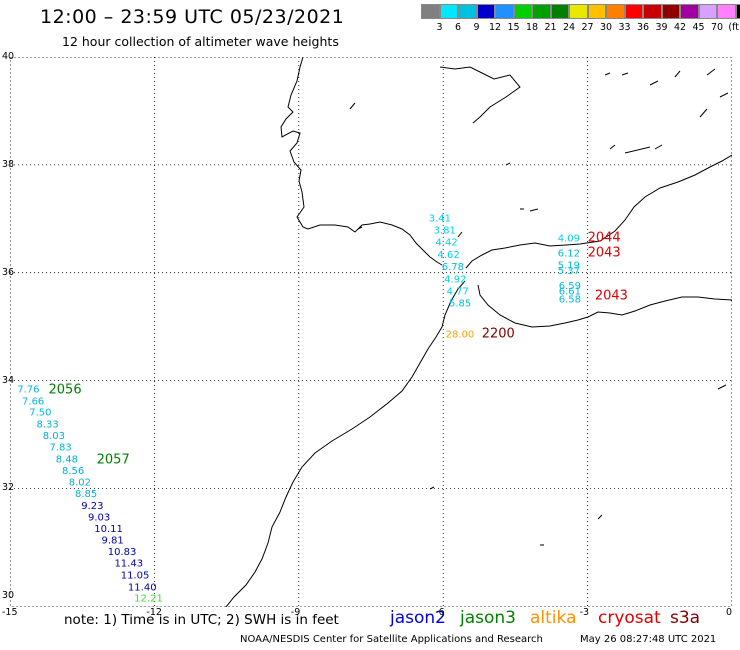 Image resolution: width=740 pixels, height=650 pixels. What do you see at coordinates (99, 518) in the screenshot?
I see `wave-height-label: 9.03` at bounding box center [99, 518].